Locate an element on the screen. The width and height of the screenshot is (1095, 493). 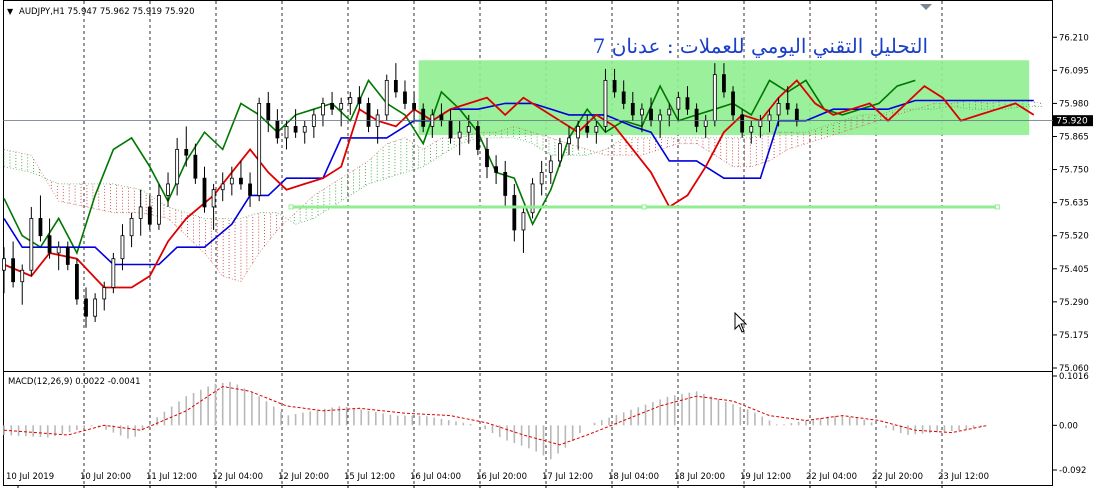
current-price-label: 75.920 is located at coordinates (1072, 122).